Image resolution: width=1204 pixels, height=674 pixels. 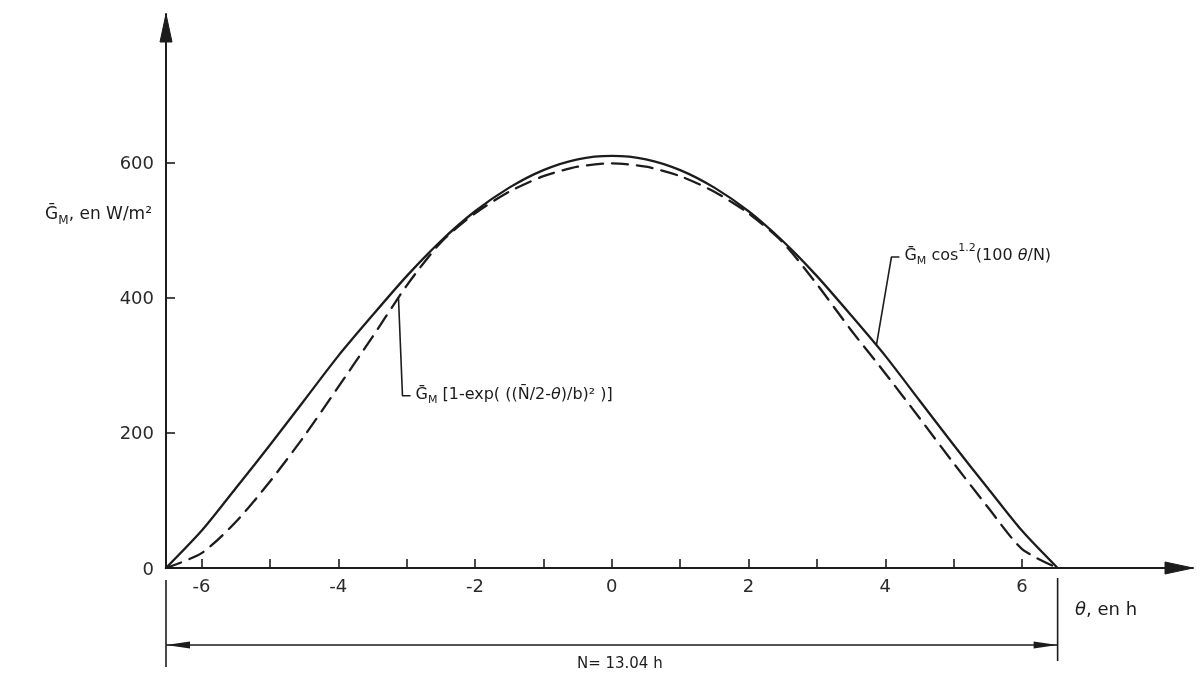 I want to click on annotation: Ḡ$_{M}$ [1-exp( ((N̄/2-θ)/b)² )], so click(x=514, y=394).